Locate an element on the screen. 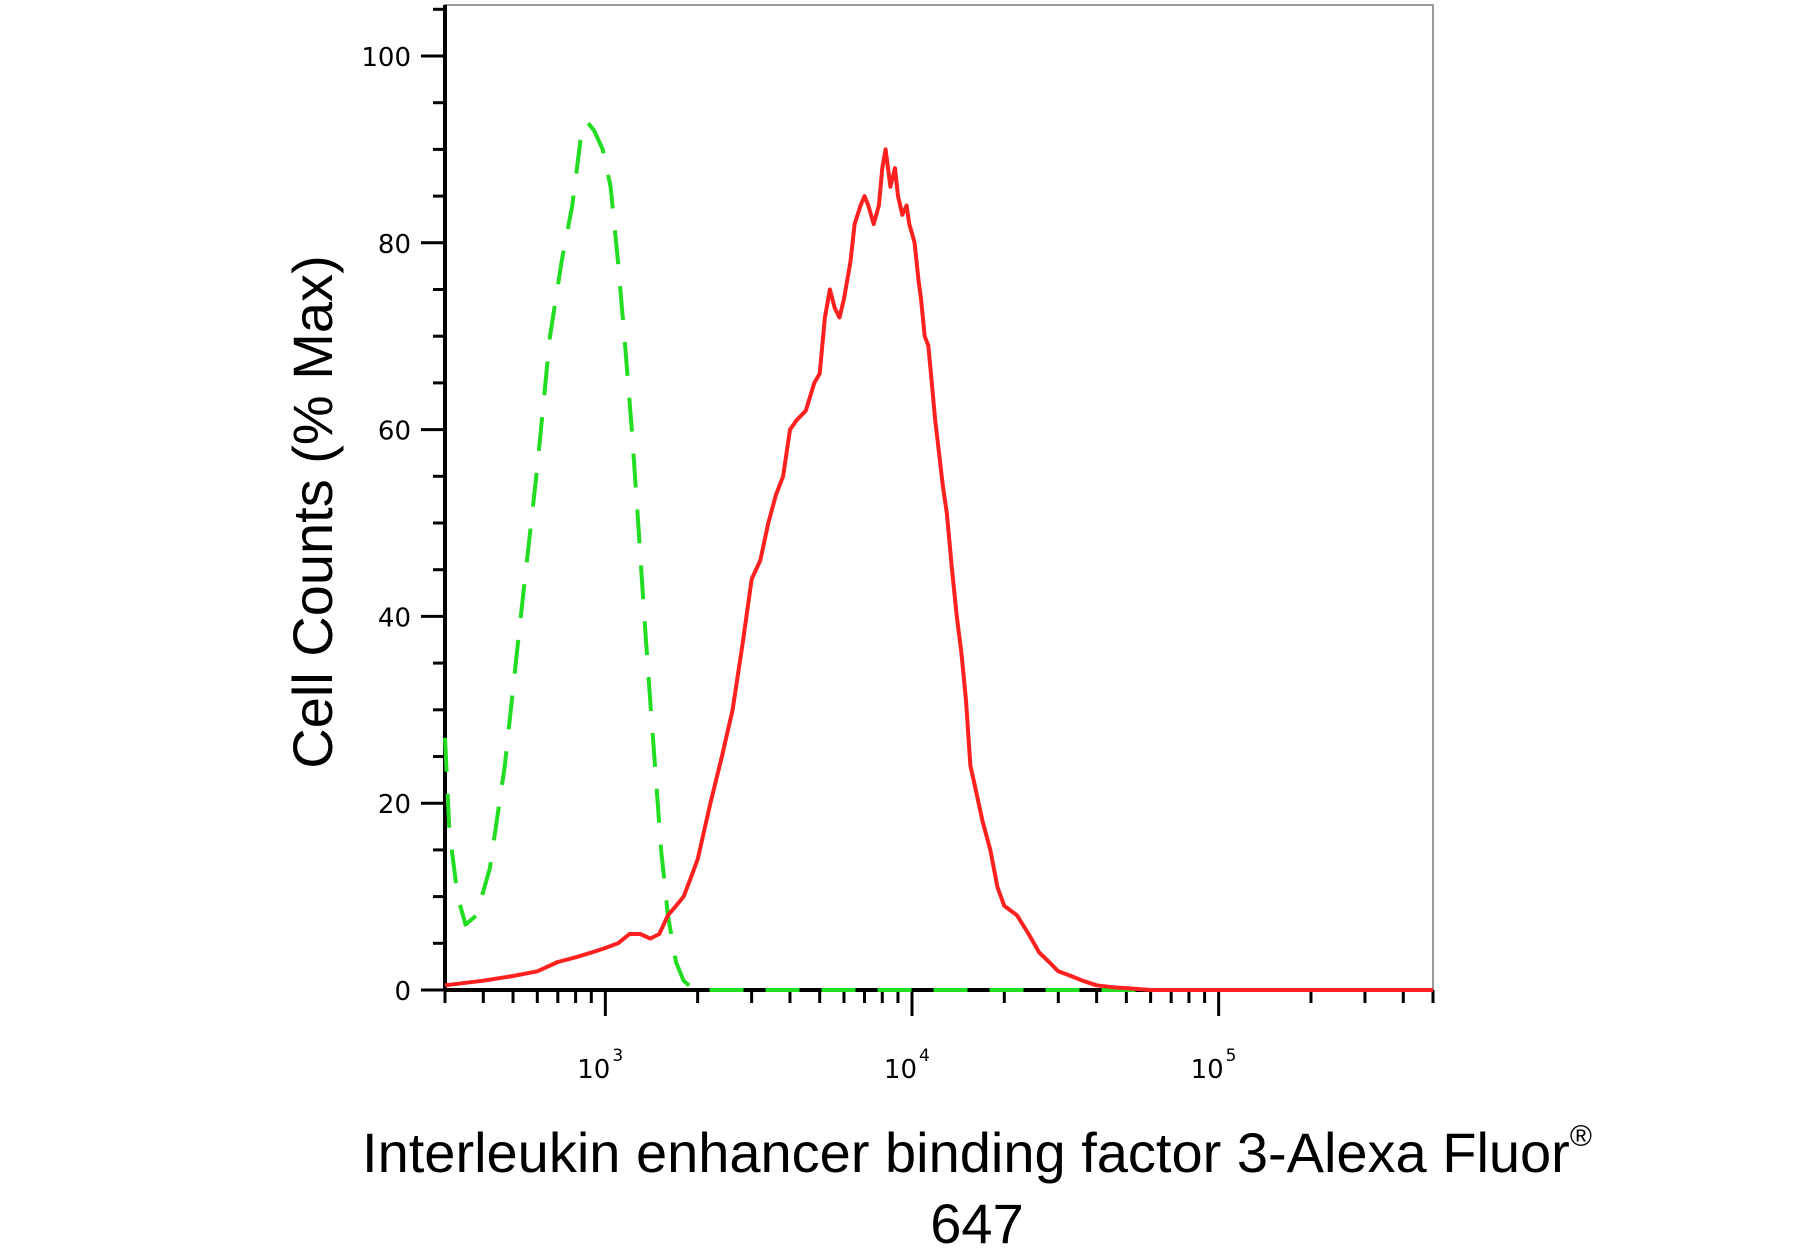 Image resolution: width=1804 pixels, height=1251 pixels. x-axis-ticks: 10 3 10 4 10 5 is located at coordinates (939, 1037).